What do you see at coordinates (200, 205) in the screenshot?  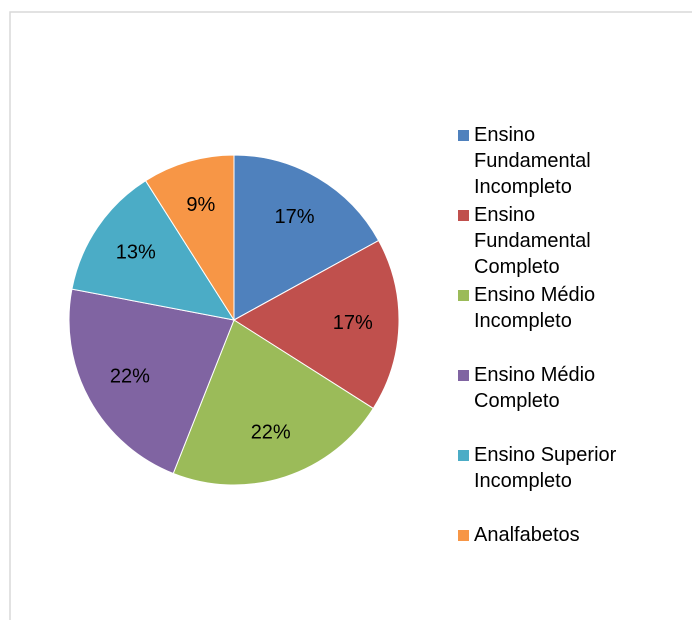 I see `data-label: 9%` at bounding box center [200, 205].